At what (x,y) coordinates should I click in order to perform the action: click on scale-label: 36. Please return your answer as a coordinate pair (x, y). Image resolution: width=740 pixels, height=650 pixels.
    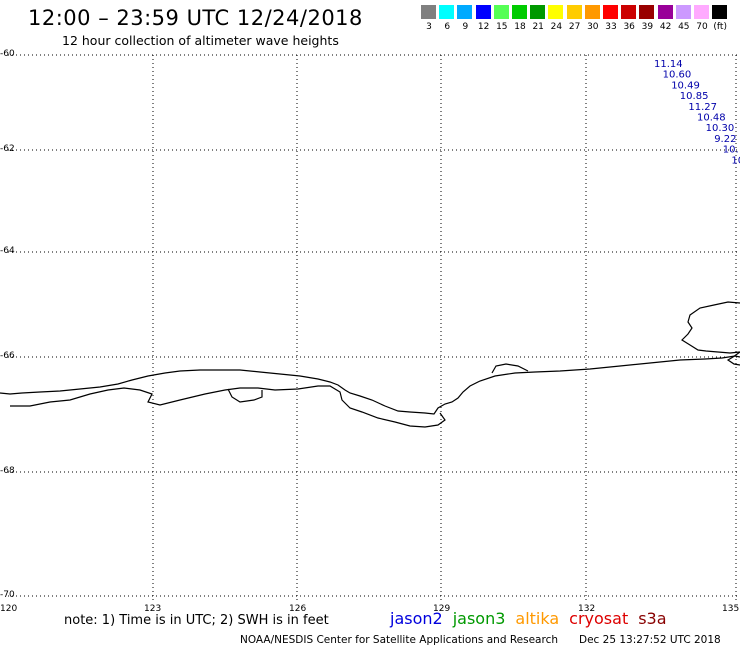
    Looking at the image, I should click on (629, 27).